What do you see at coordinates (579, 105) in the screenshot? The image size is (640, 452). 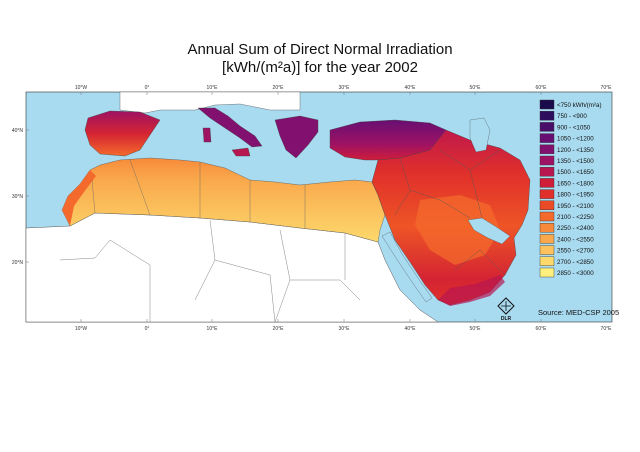 I see `legend-label: <750 kWh/(m²a)` at bounding box center [579, 105].